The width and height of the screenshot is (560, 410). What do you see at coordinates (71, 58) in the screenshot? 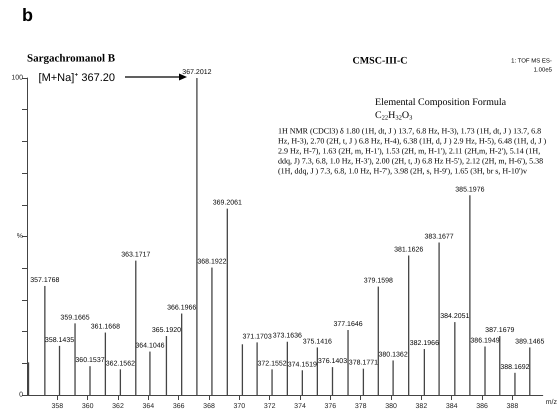
I see `chart-title: Sargachromanol B` at bounding box center [71, 58].